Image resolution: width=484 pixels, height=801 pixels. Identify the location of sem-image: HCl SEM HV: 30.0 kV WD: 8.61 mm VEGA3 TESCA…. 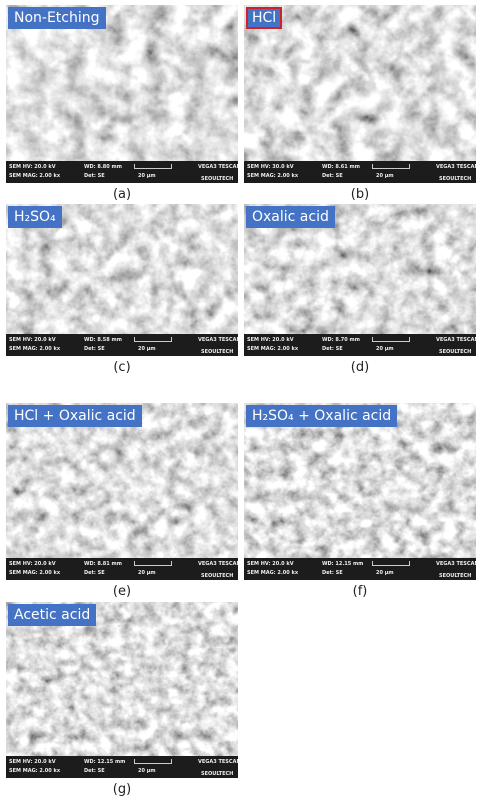
(360, 94).